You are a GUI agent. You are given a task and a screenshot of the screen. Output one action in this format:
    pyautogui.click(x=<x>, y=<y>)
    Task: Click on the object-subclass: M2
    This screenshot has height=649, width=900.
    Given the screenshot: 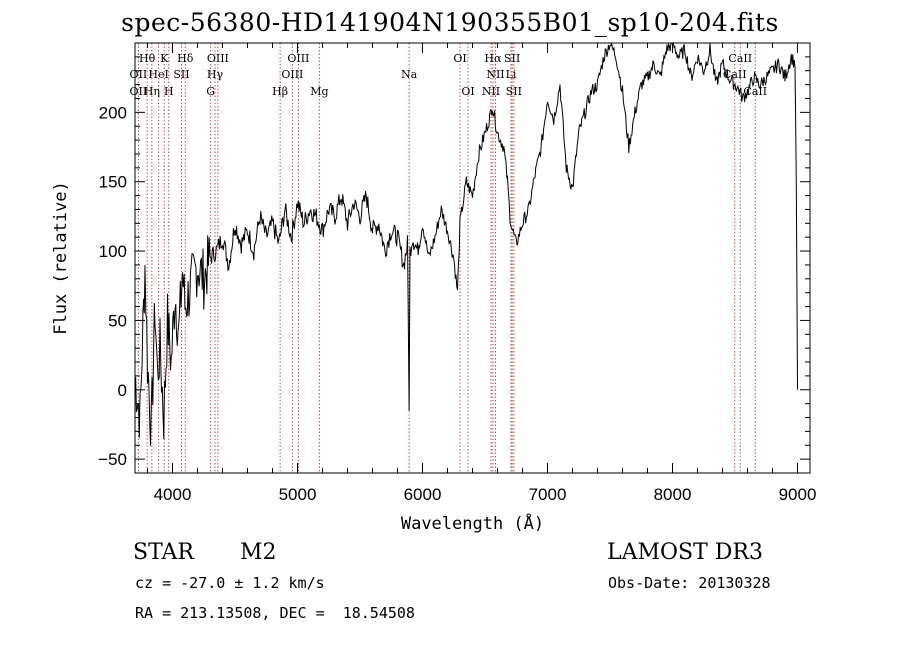 What is the action you would take?
    pyautogui.click(x=258, y=552)
    